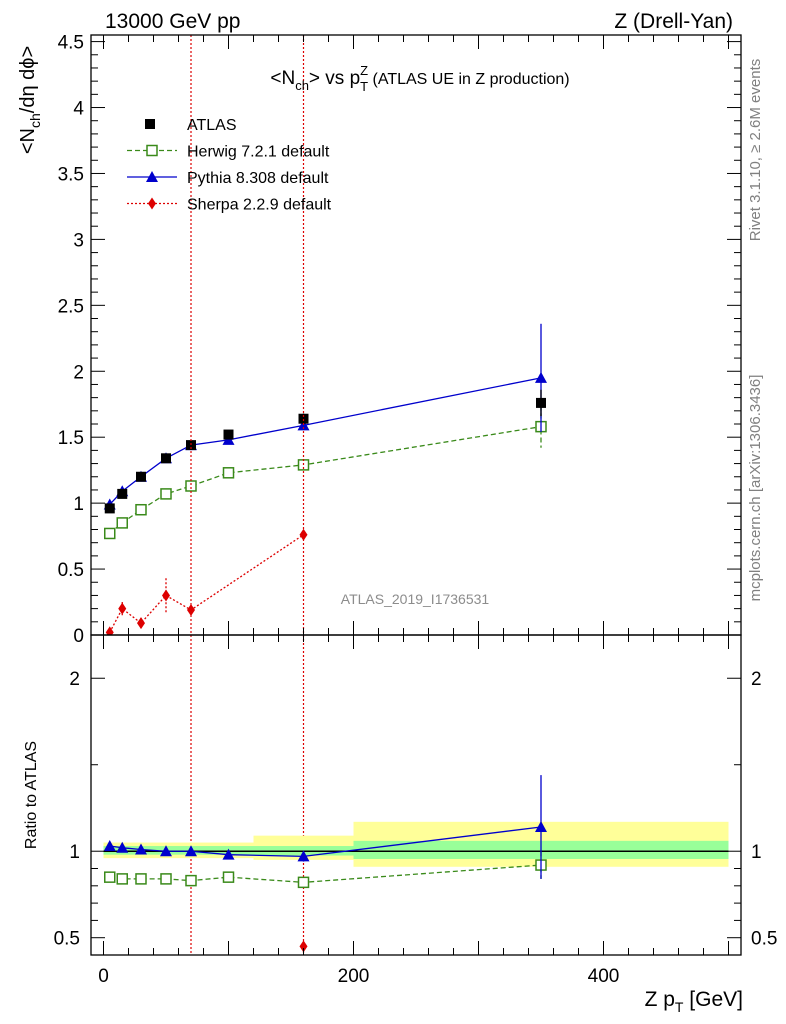  Describe the element at coordinates (152, 203) in the screenshot. I see `legend-marker-sherpa` at that location.